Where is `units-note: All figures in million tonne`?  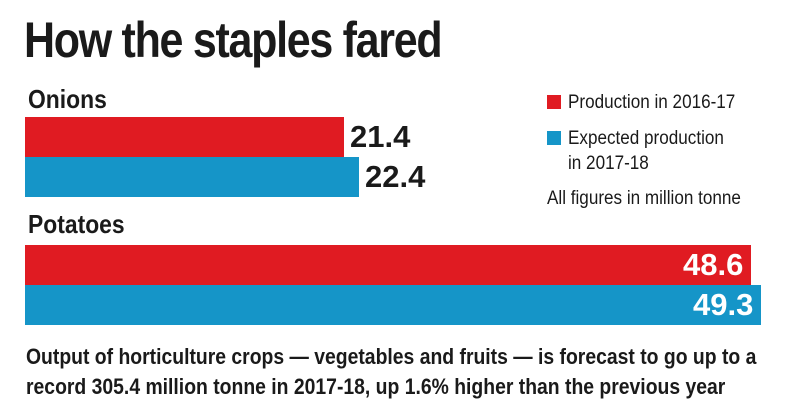 units-note: All figures in million tonne is located at coordinates (644, 198).